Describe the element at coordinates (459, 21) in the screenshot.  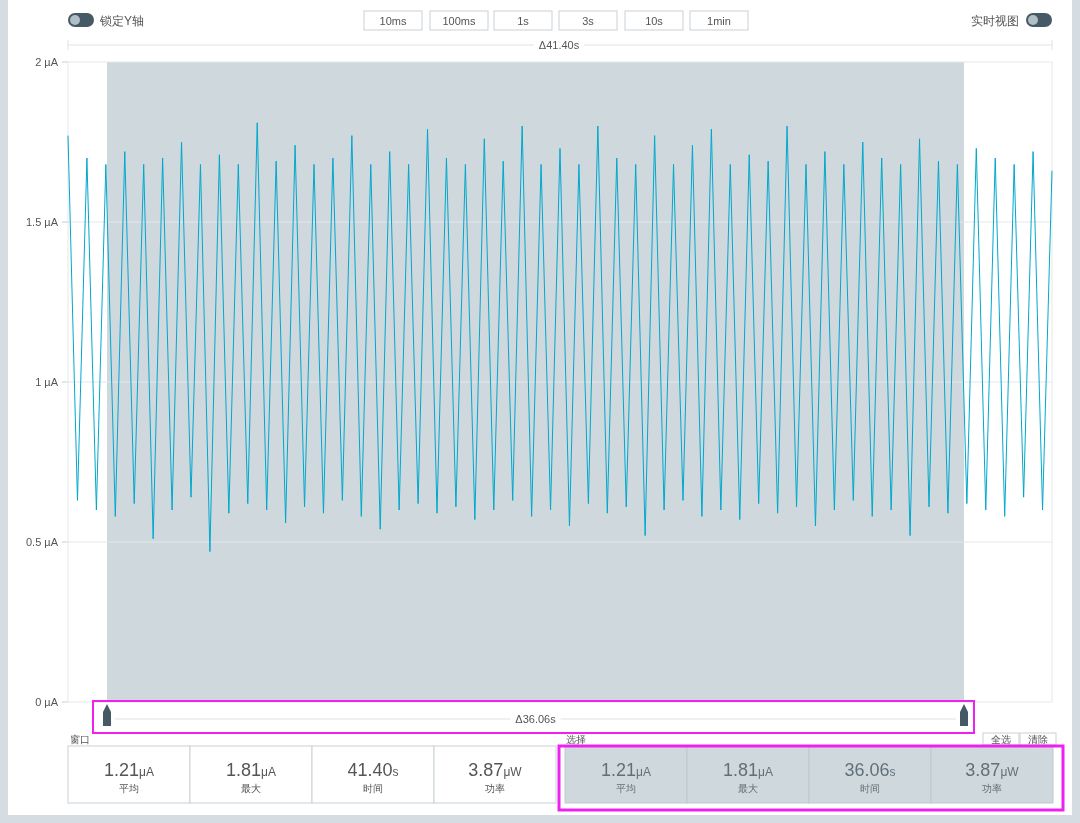
I see `text: 100ms` at that location.